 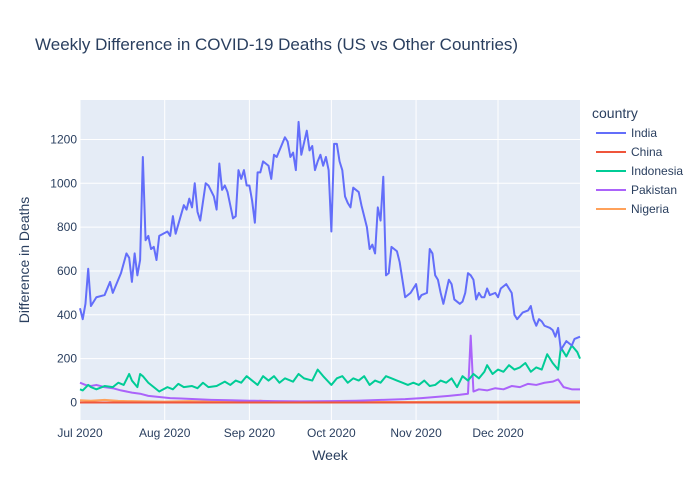 What do you see at coordinates (647, 152) in the screenshot?
I see `legend-label-china: China` at bounding box center [647, 152].